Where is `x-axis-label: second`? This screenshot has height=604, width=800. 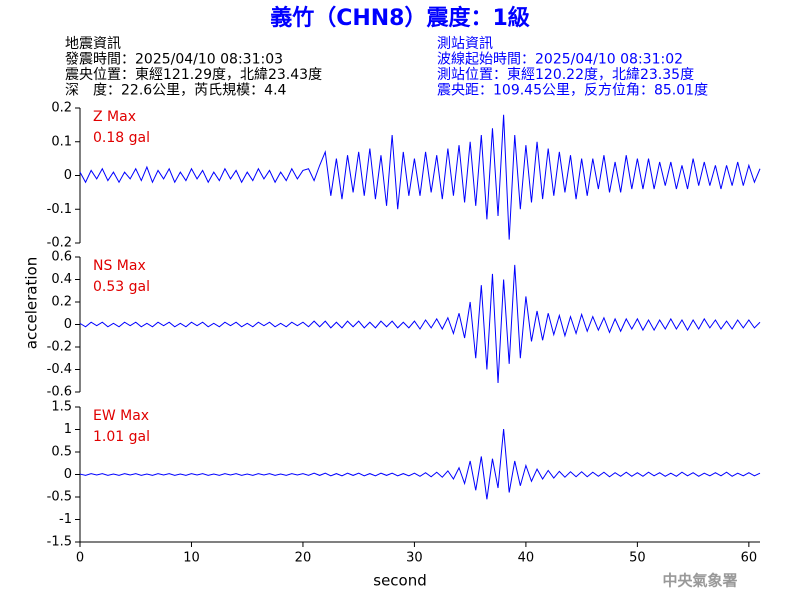
x-axis-label: second is located at coordinates (400, 581).